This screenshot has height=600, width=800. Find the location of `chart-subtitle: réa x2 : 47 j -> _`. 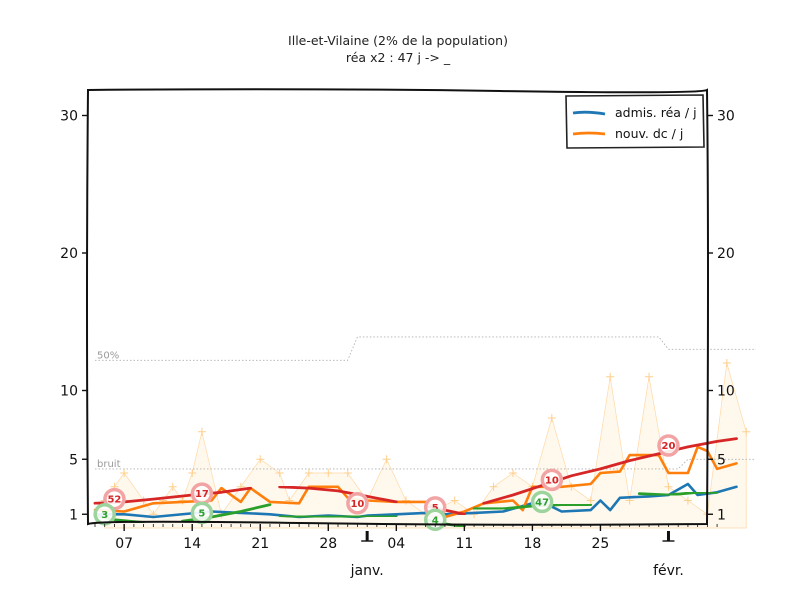

chart-subtitle: réa x2 : 47 j -> _ is located at coordinates (398, 57).